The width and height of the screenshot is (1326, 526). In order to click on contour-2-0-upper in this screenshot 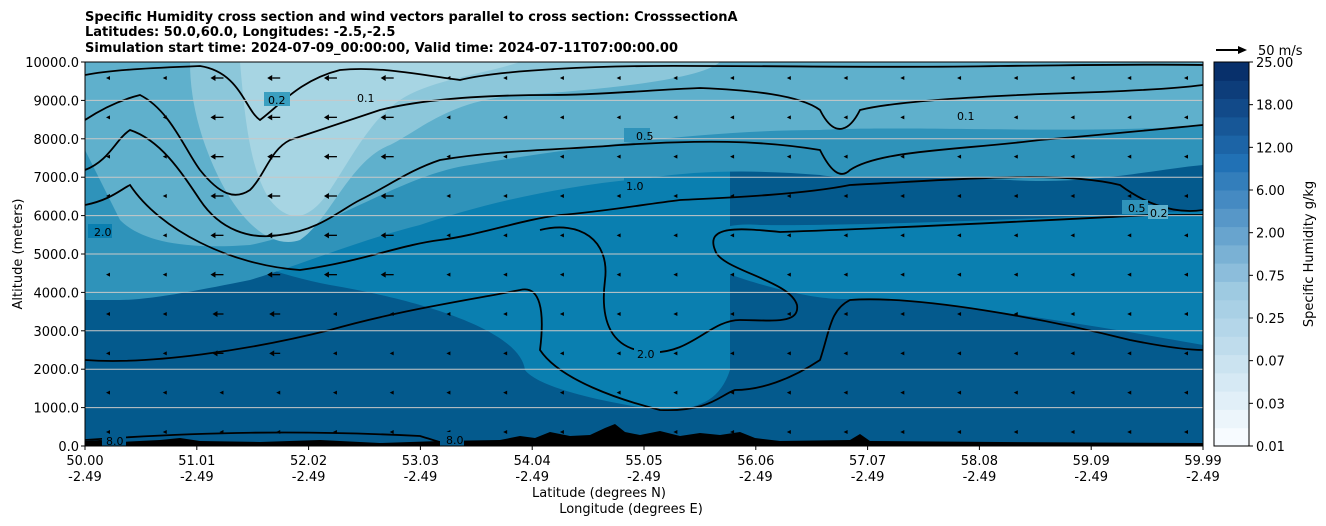, I will do `click(871, 283)`.